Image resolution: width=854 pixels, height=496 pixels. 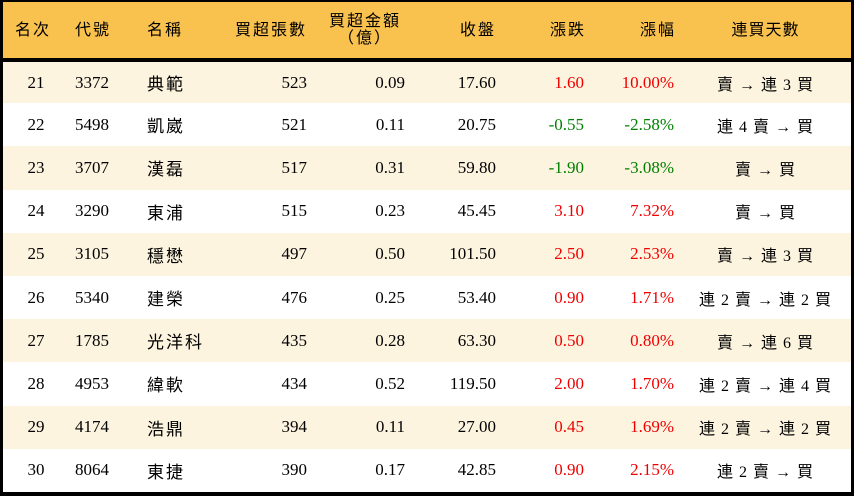 I want to click on cell-streak: 賣 → 連 6 買, so click(x=765, y=343).